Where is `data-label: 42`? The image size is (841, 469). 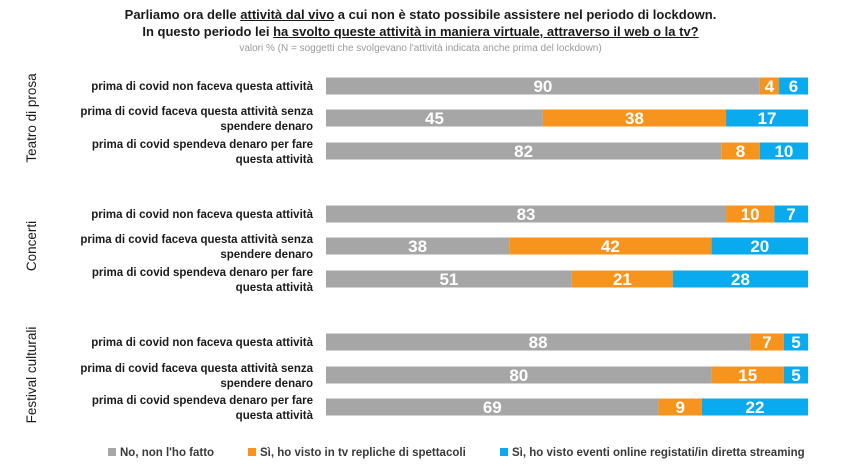
data-label: 42 is located at coordinates (610, 246).